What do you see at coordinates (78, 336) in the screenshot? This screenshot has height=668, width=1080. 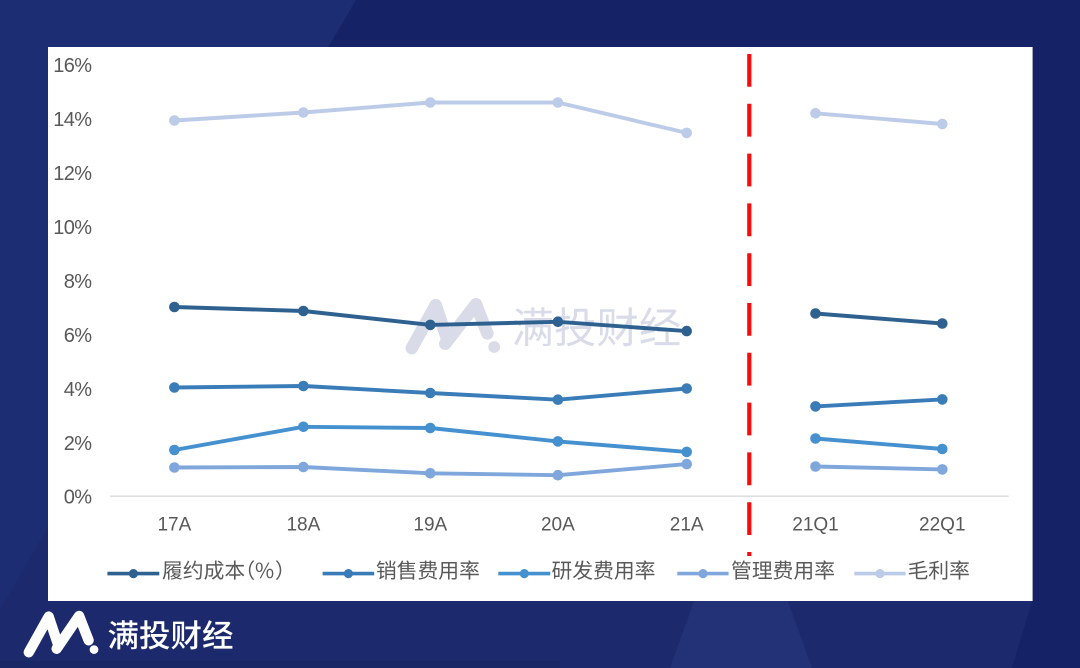 I see `svg-text: 6%` at bounding box center [78, 336].